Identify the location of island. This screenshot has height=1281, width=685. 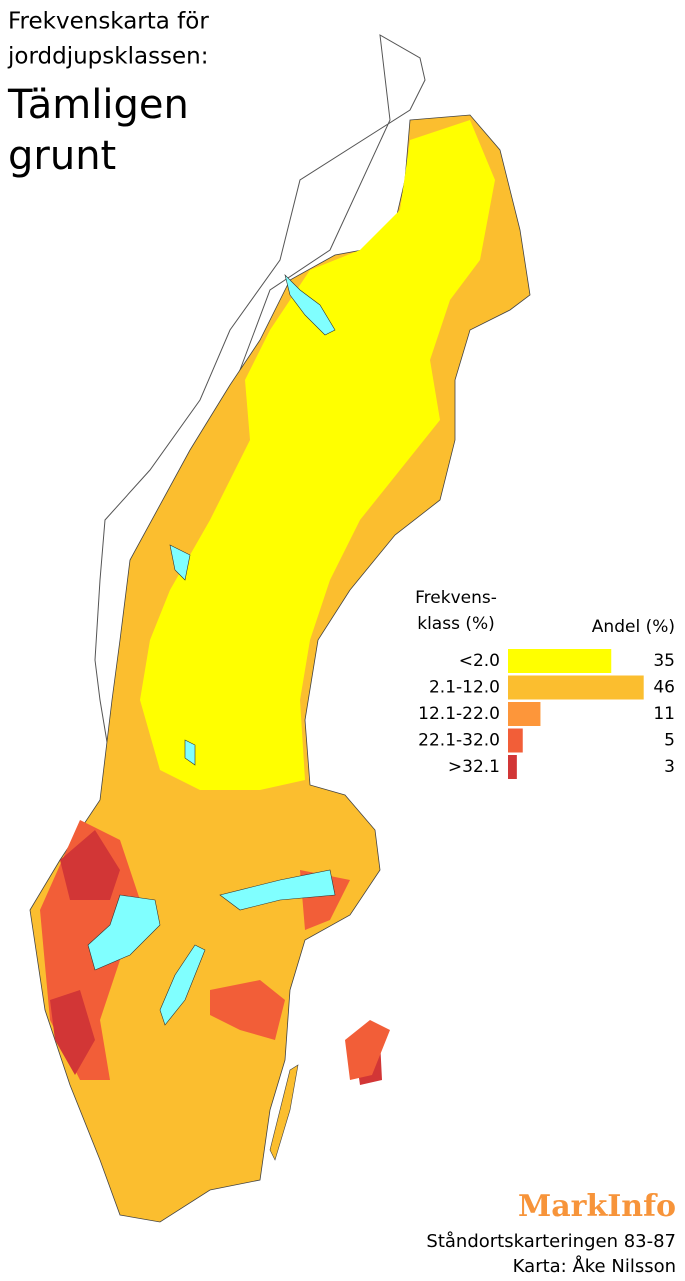
(284, 1112).